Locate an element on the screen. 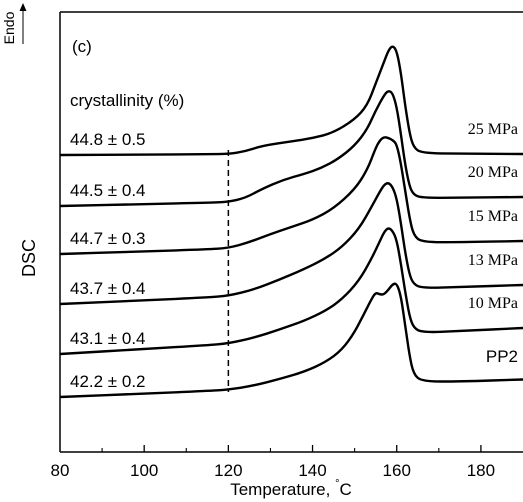 This screenshot has height=502, width=523. crystallinity-value: 44.5 ± 0.4 is located at coordinates (108, 190).